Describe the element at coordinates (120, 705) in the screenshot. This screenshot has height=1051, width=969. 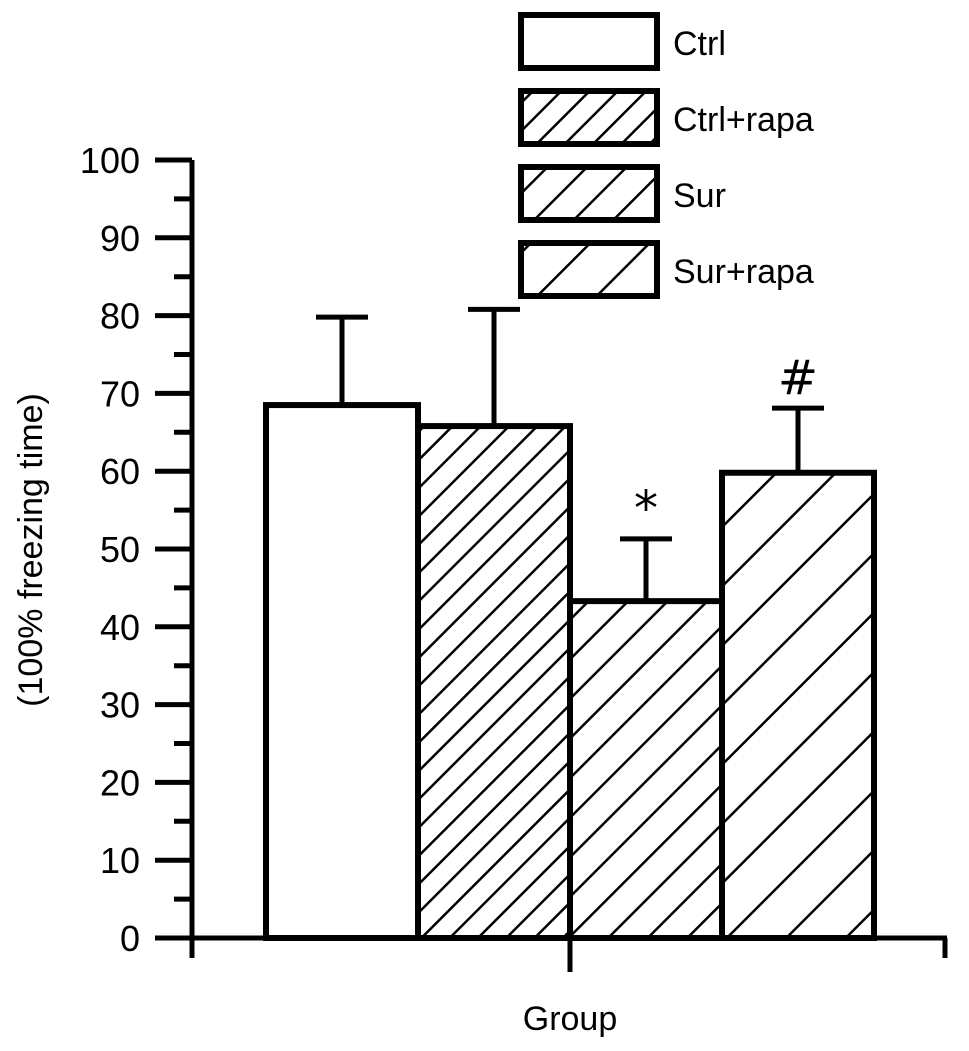
I see `y-tick-label: 30` at that location.